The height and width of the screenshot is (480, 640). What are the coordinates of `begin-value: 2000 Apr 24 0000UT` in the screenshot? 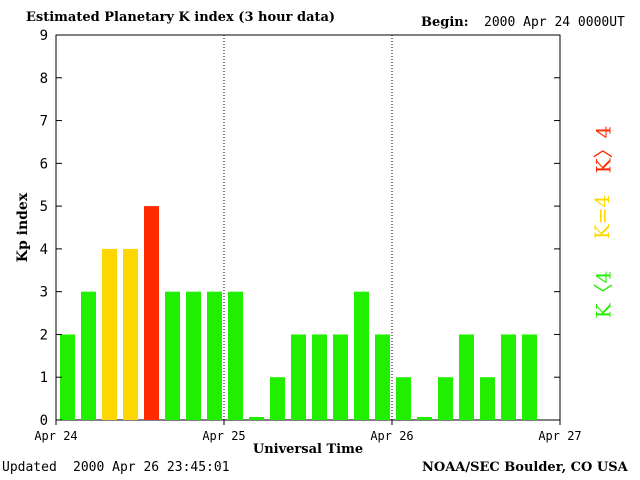 It's located at (554, 22).